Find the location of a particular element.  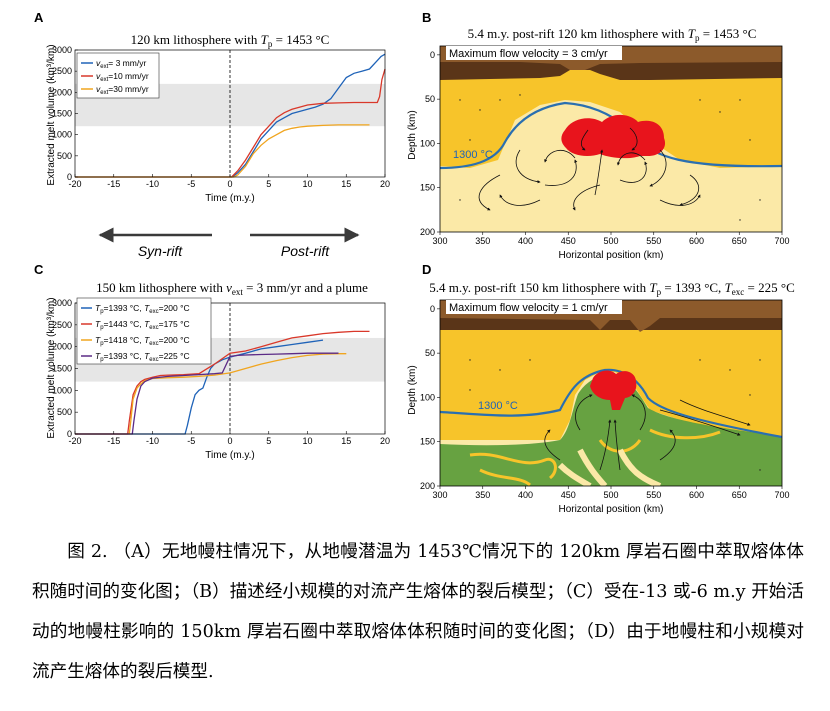

y-tick-label: 100 is located at coordinates (427, 143).